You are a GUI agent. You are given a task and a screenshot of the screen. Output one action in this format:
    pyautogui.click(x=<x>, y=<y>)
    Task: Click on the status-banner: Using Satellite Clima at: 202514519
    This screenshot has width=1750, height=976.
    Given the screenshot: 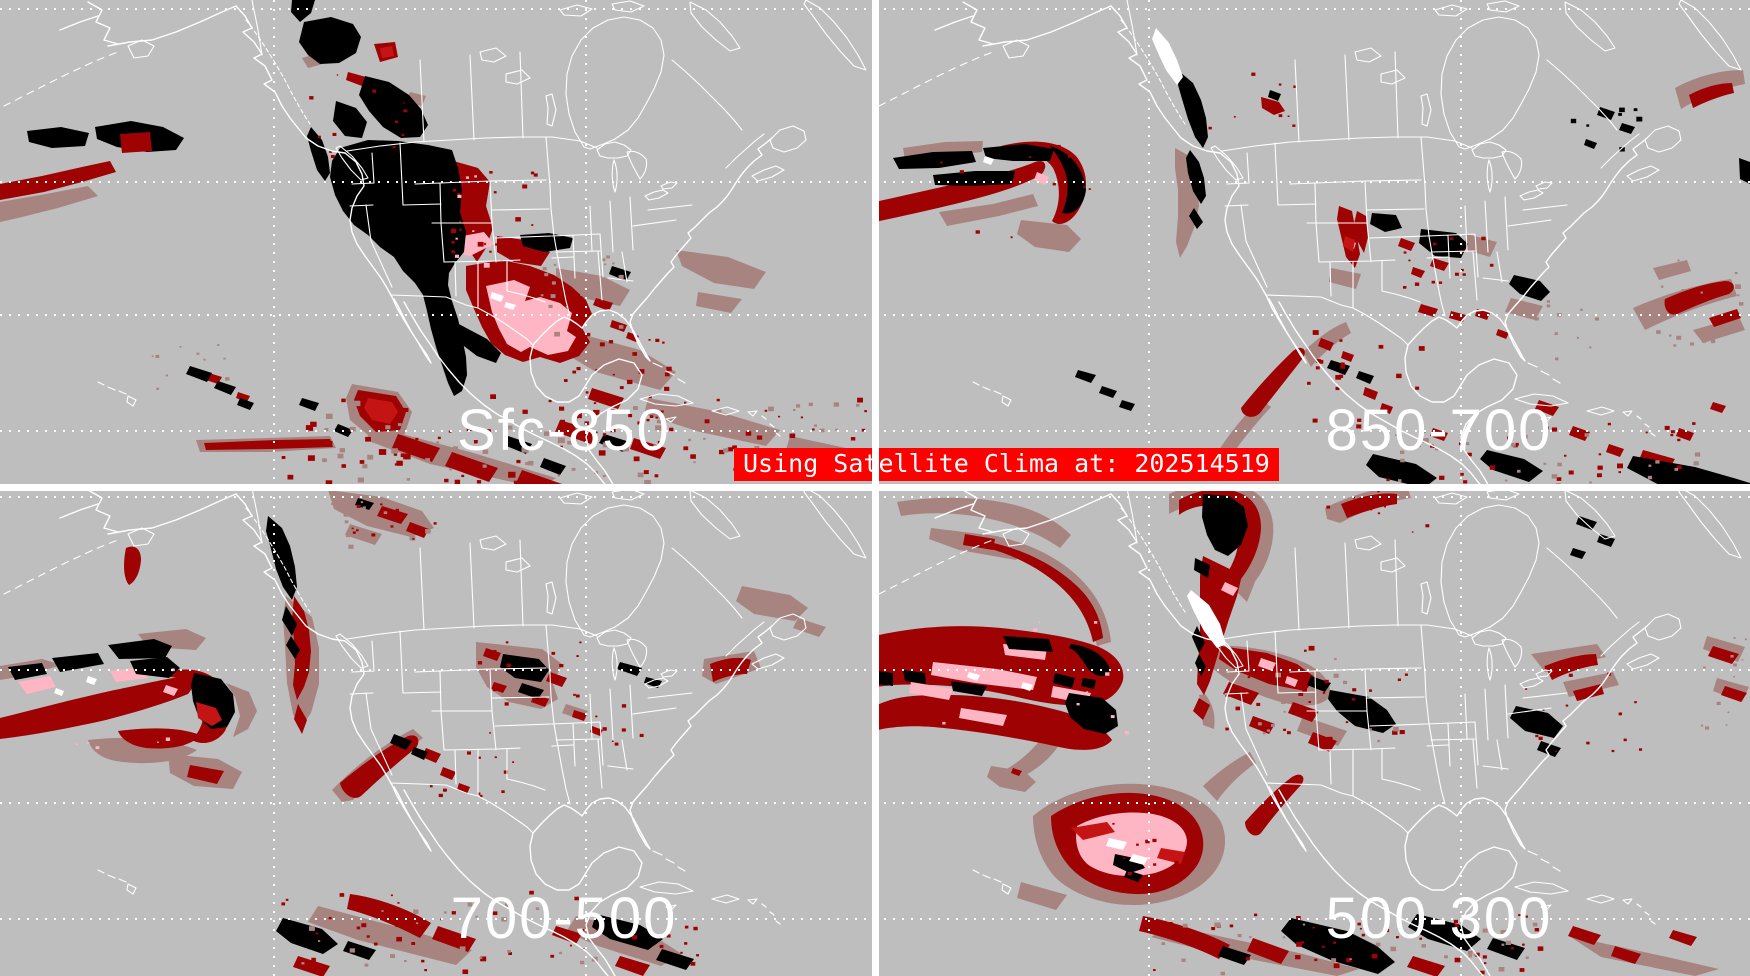 What is the action you would take?
    pyautogui.click(x=1006, y=464)
    